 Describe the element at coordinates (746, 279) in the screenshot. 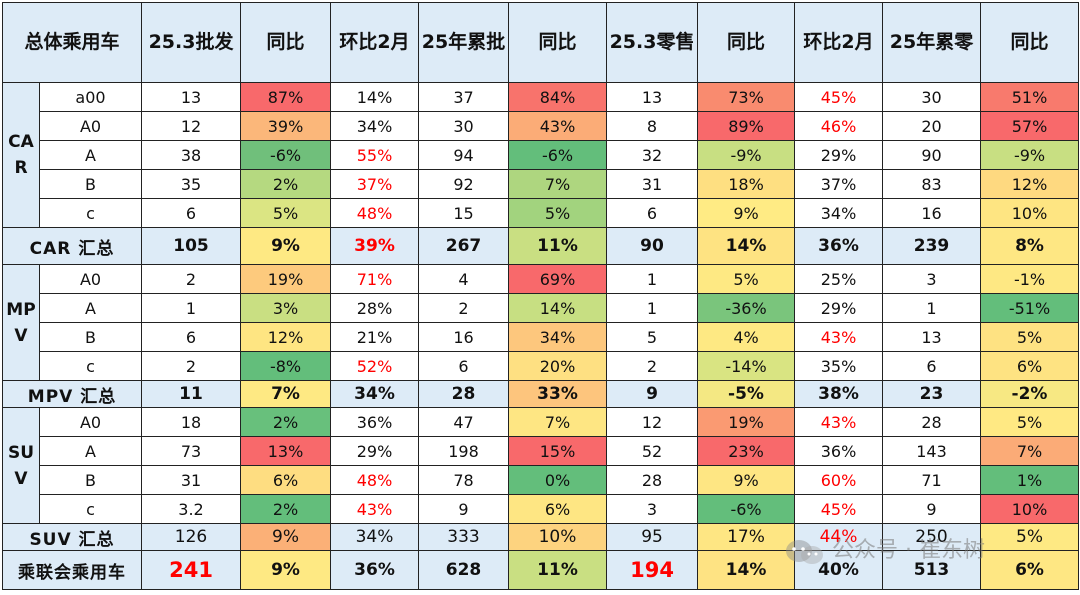

I see `table-cell: 5%` at that location.